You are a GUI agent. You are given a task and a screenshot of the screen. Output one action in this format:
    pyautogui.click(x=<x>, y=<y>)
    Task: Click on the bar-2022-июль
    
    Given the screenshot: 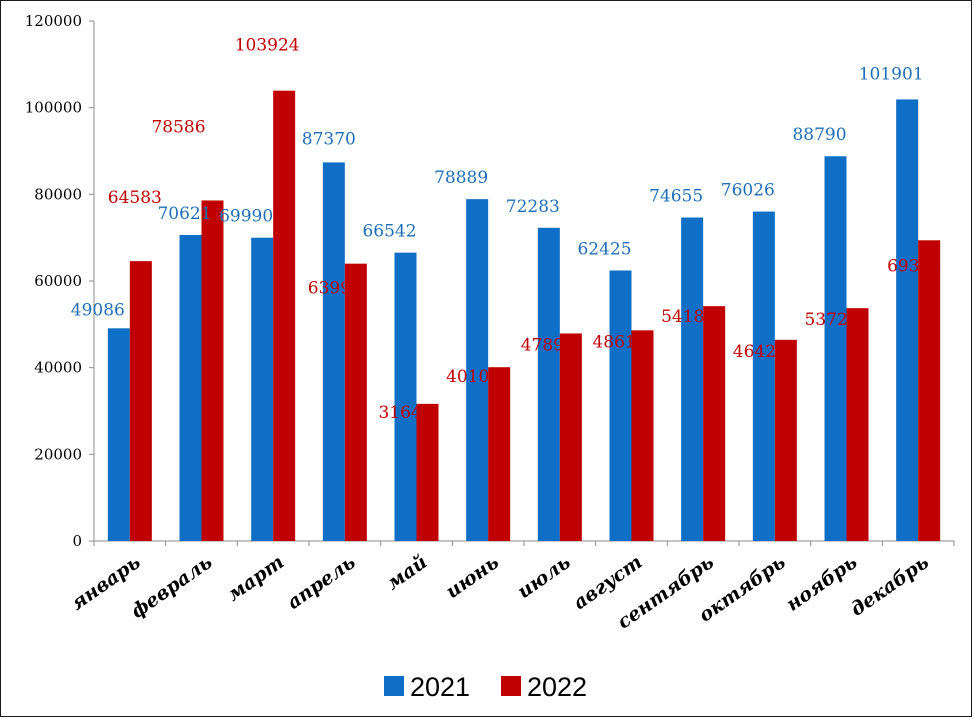 What is the action you would take?
    pyautogui.click(x=570, y=437)
    